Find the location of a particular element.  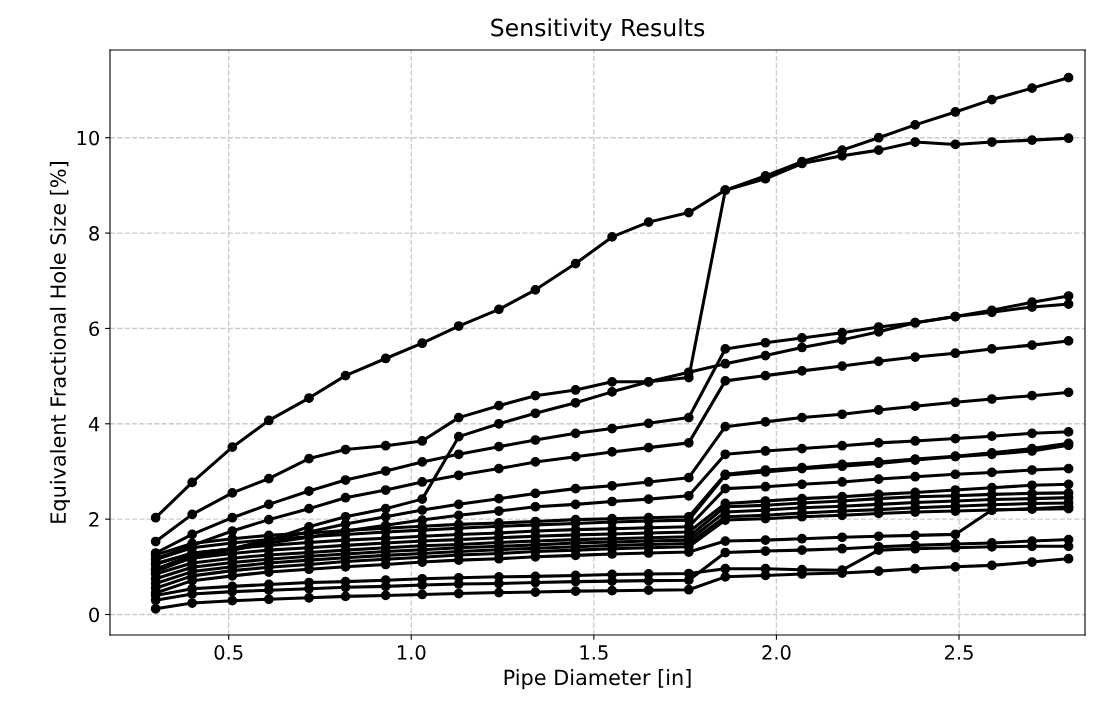

x-axis-title: Pipe Diameter [in] is located at coordinates (597, 679).